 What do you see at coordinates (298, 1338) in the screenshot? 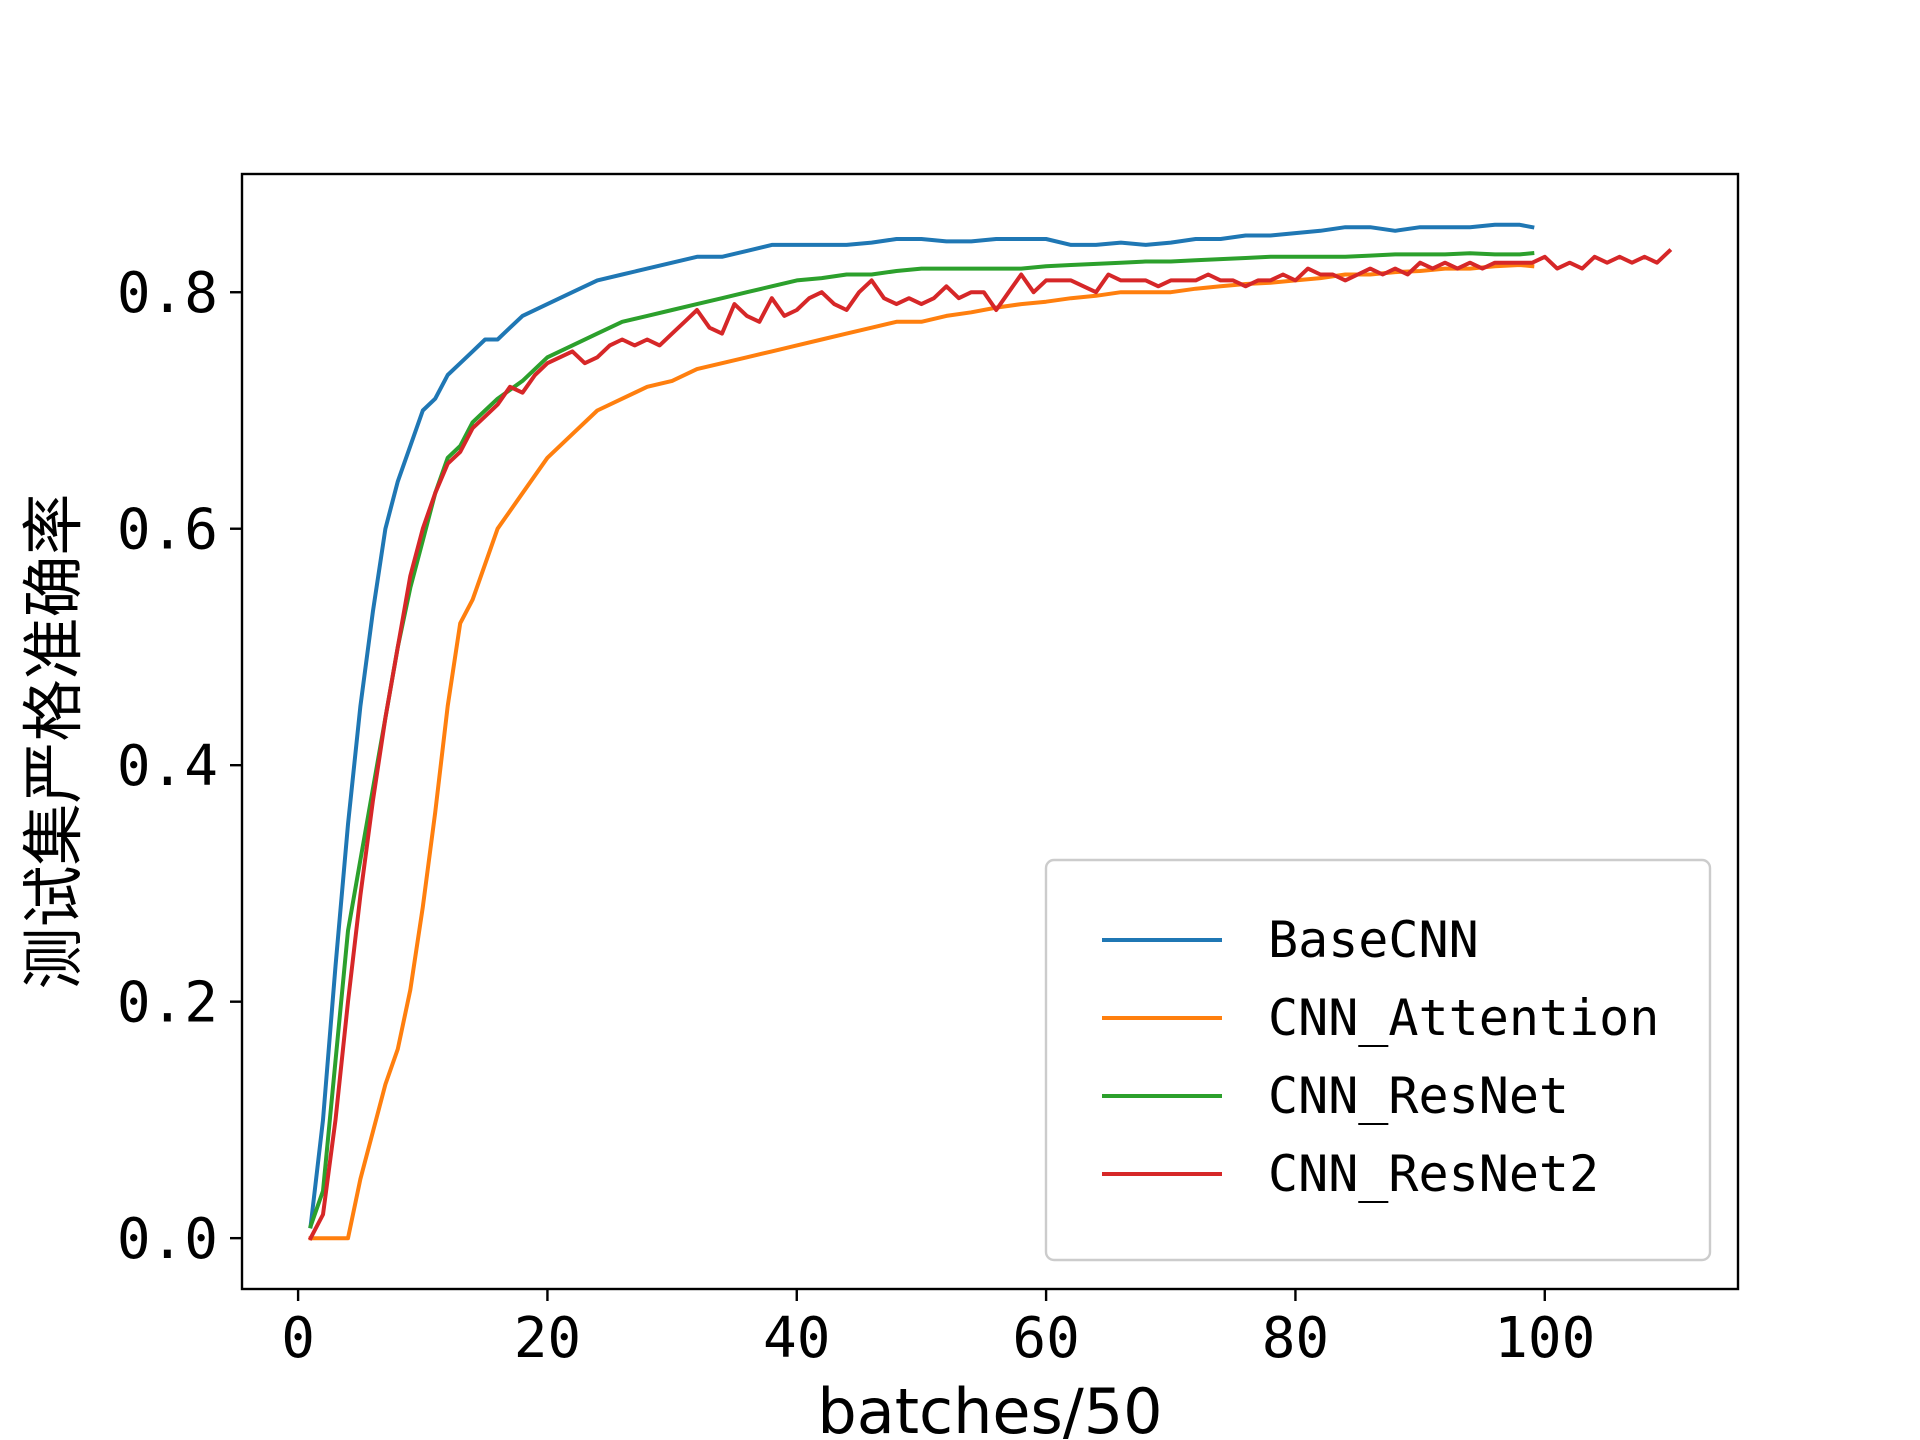
I see `x-tick-label: 0` at bounding box center [298, 1338].